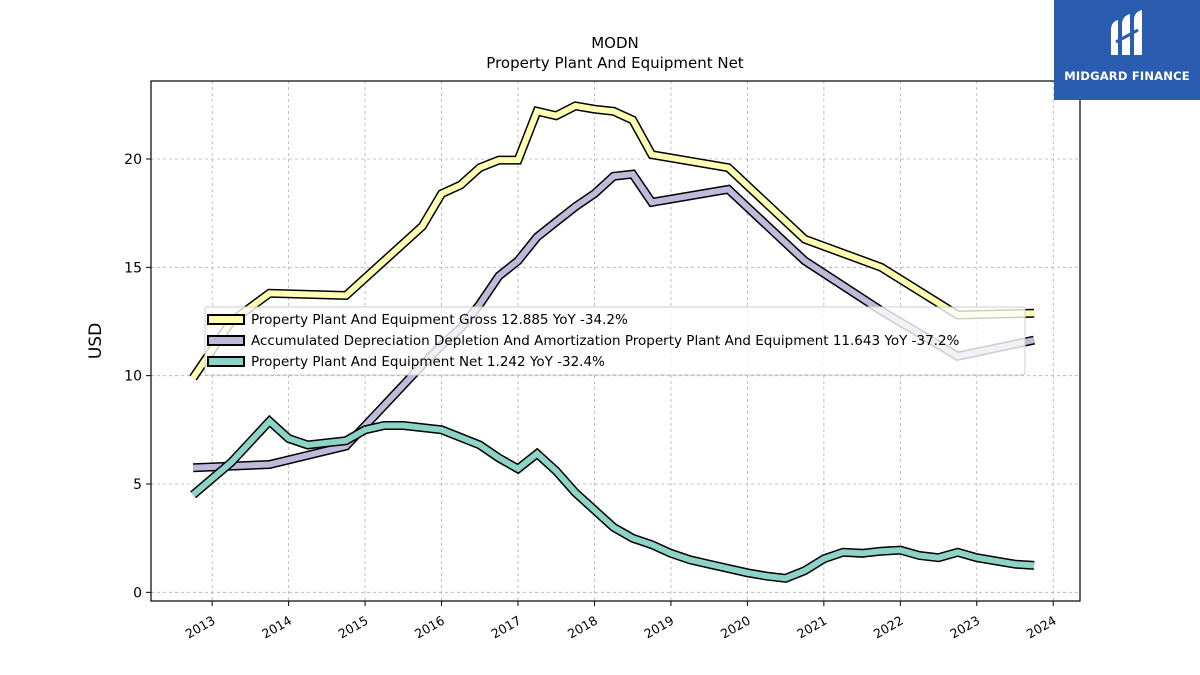  What do you see at coordinates (137, 593) in the screenshot?
I see `y-tick-label: 0` at bounding box center [137, 593].